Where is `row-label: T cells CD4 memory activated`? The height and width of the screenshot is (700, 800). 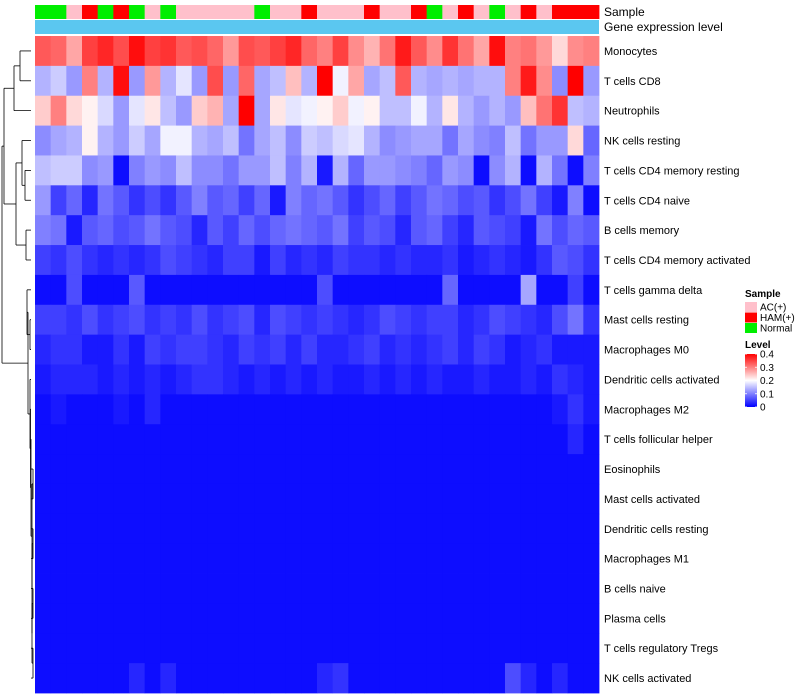 row-label: T cells CD4 memory activated is located at coordinates (677, 261).